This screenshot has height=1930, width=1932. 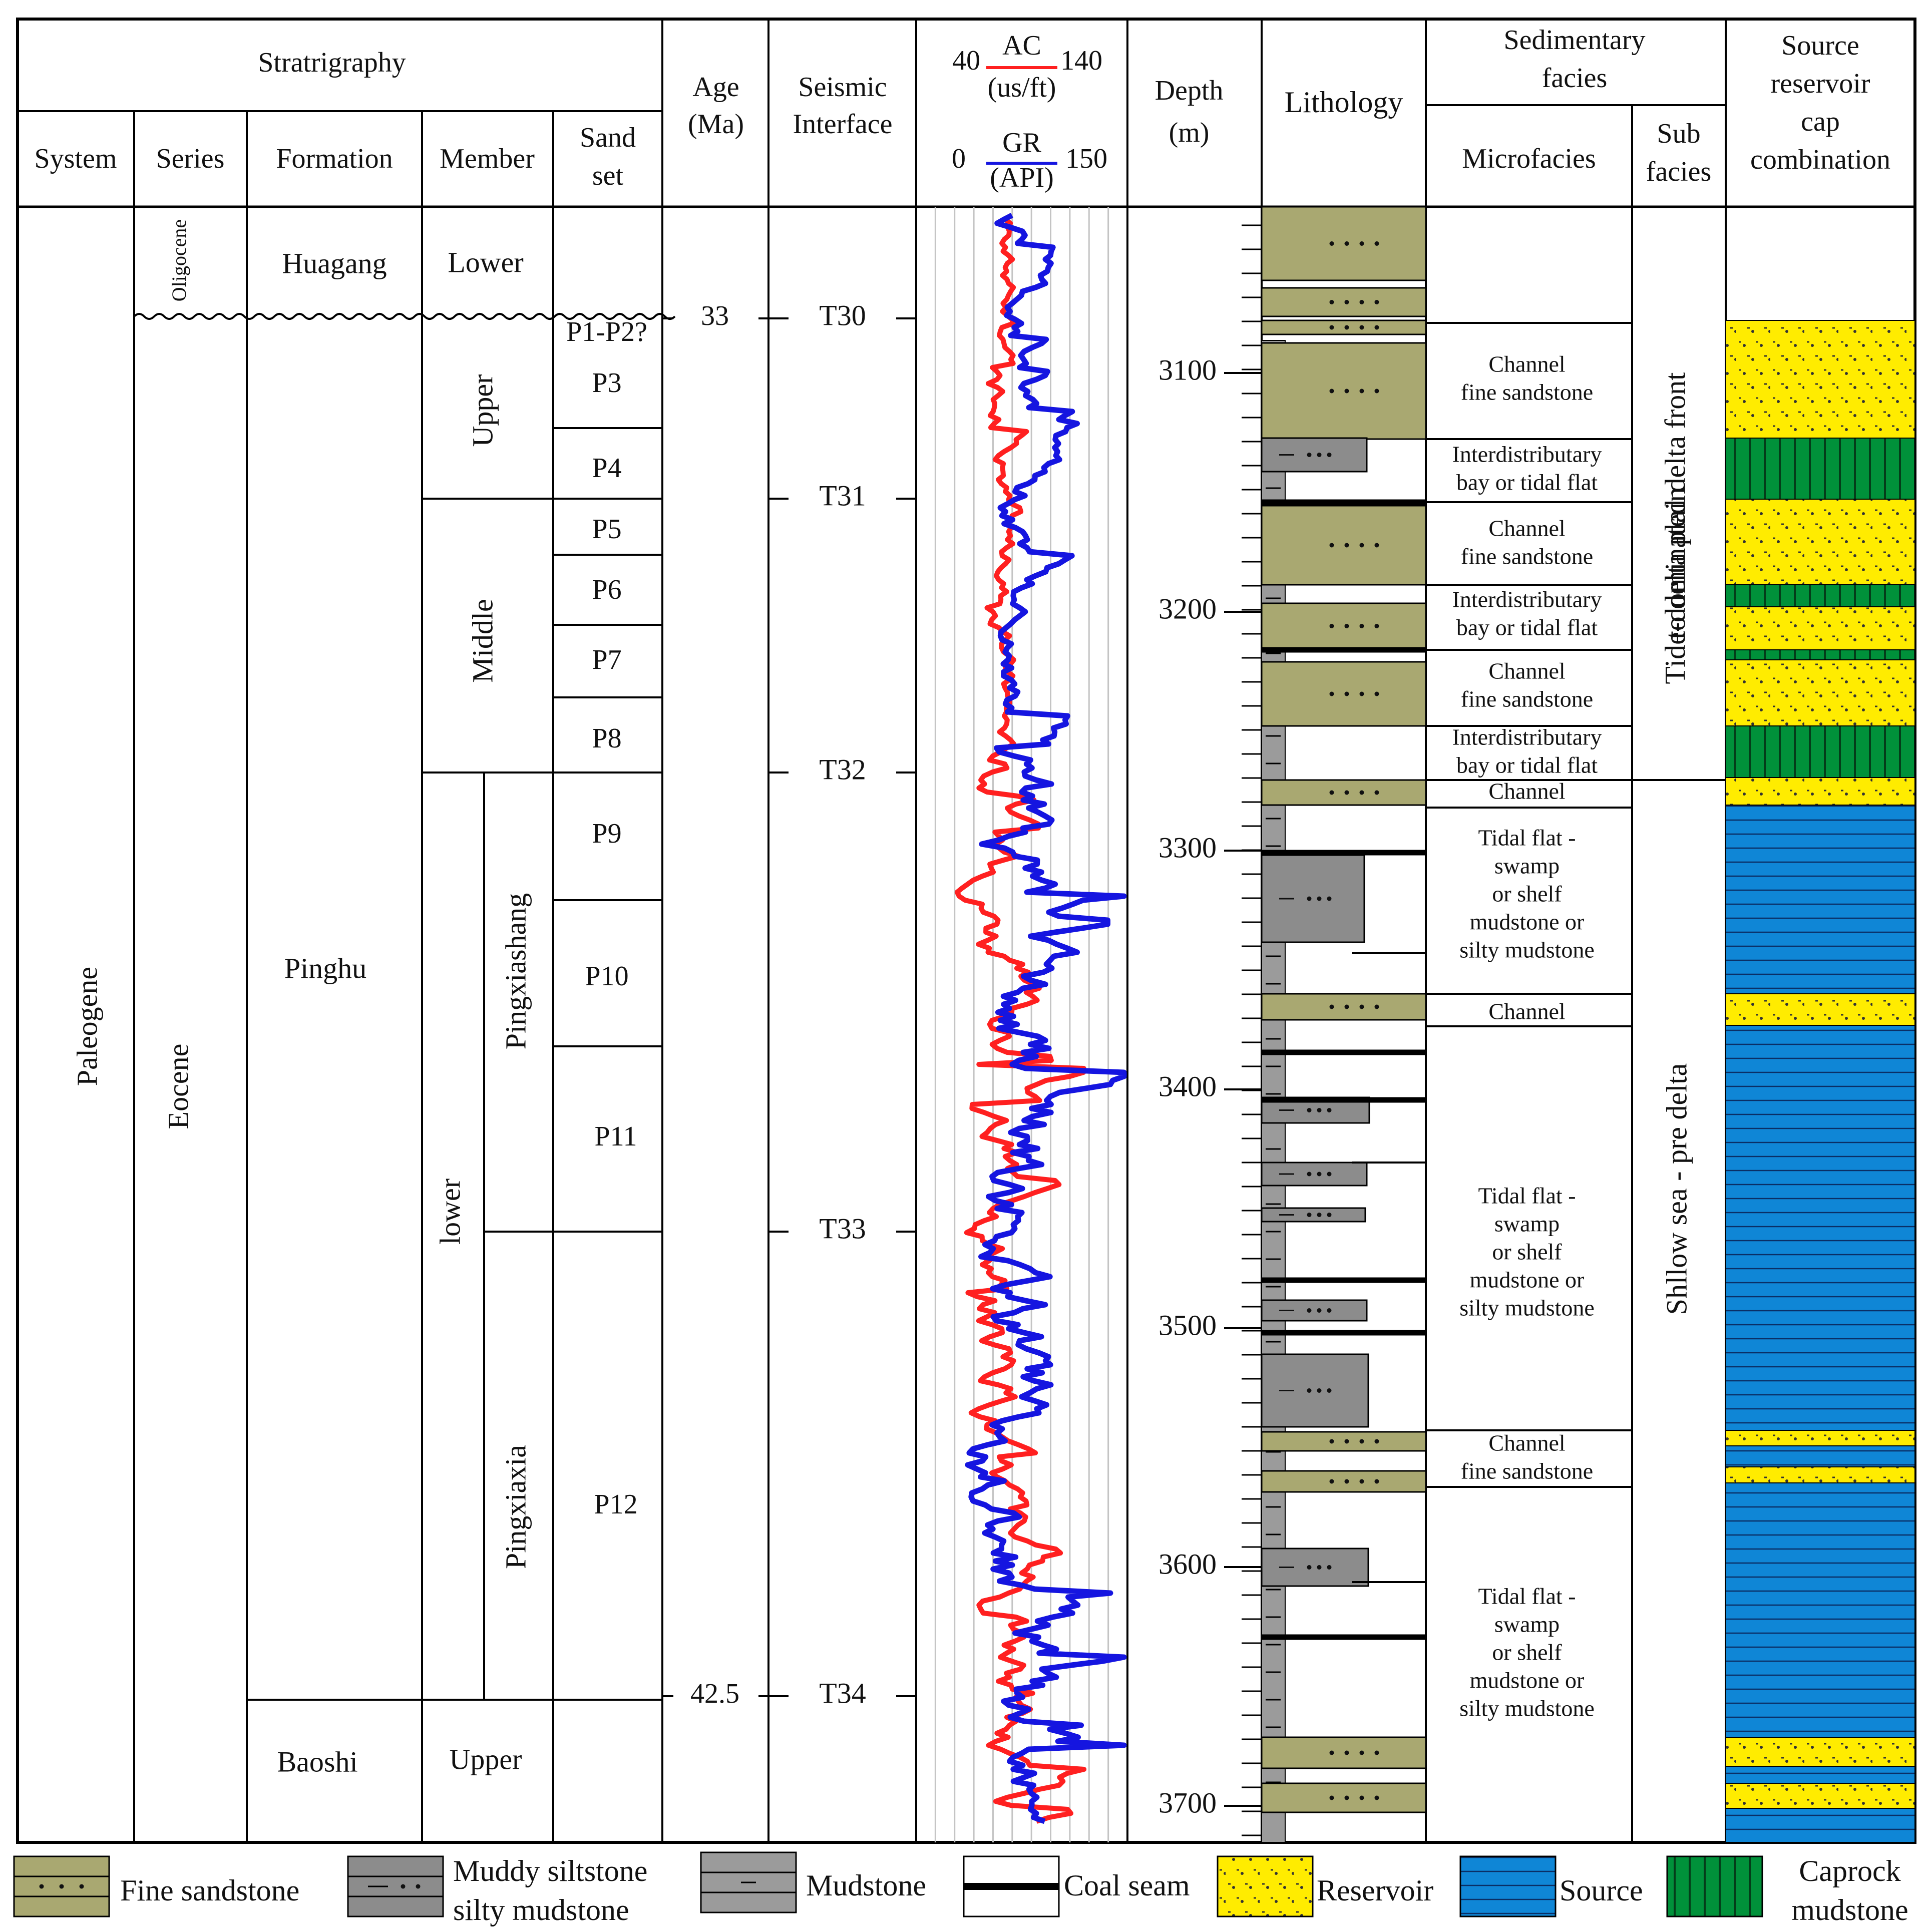 I want to click on age-33: 33, so click(x=715, y=315).